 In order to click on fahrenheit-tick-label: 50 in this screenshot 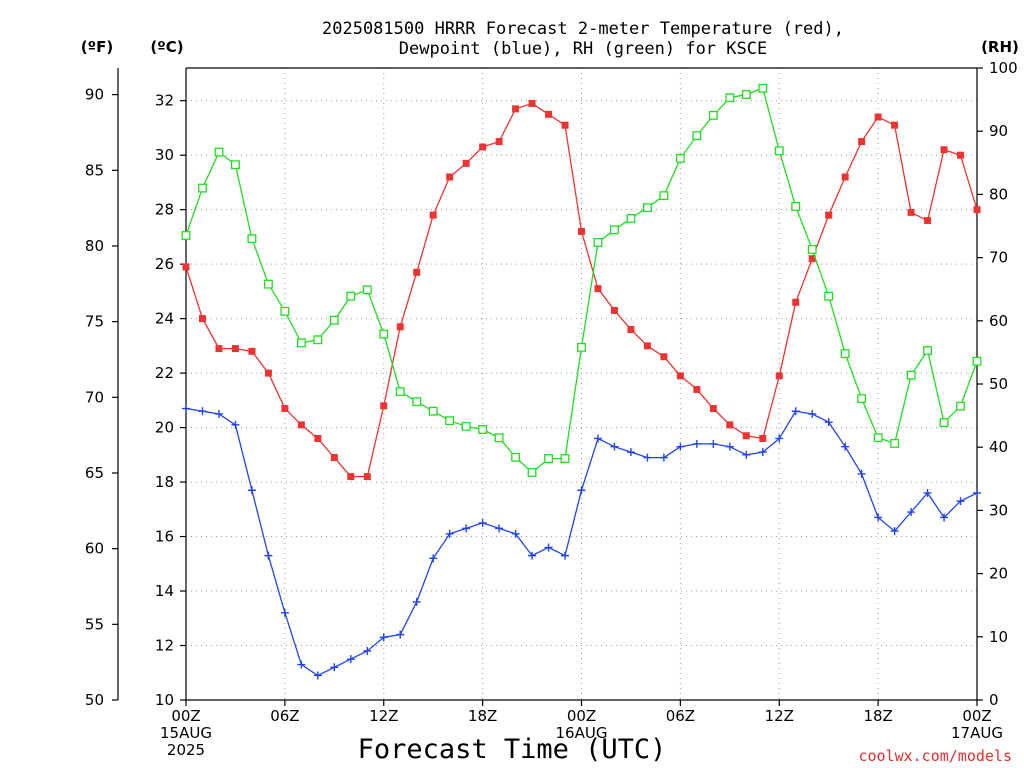, I will do `click(94, 700)`.